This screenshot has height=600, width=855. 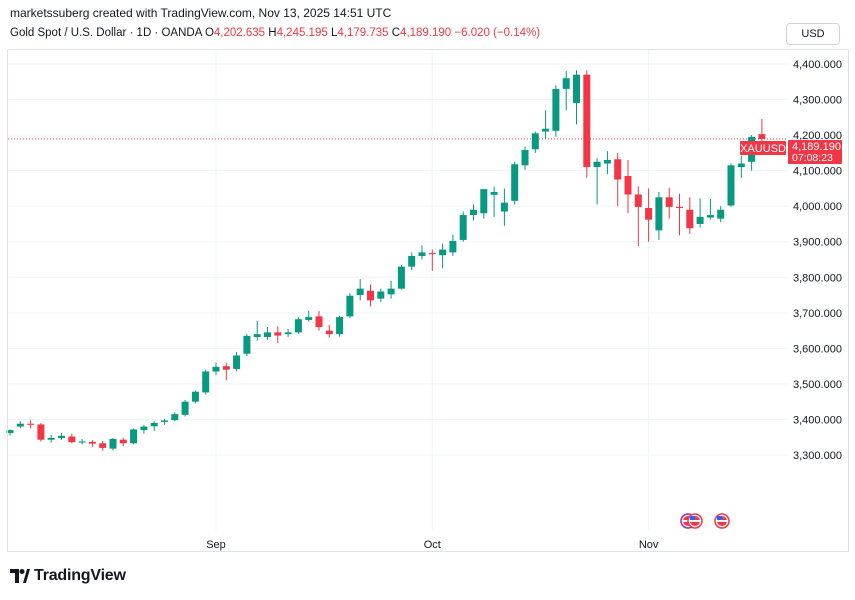 What do you see at coordinates (80, 575) in the screenshot?
I see `tradingview-logo-text: TradingView` at bounding box center [80, 575].